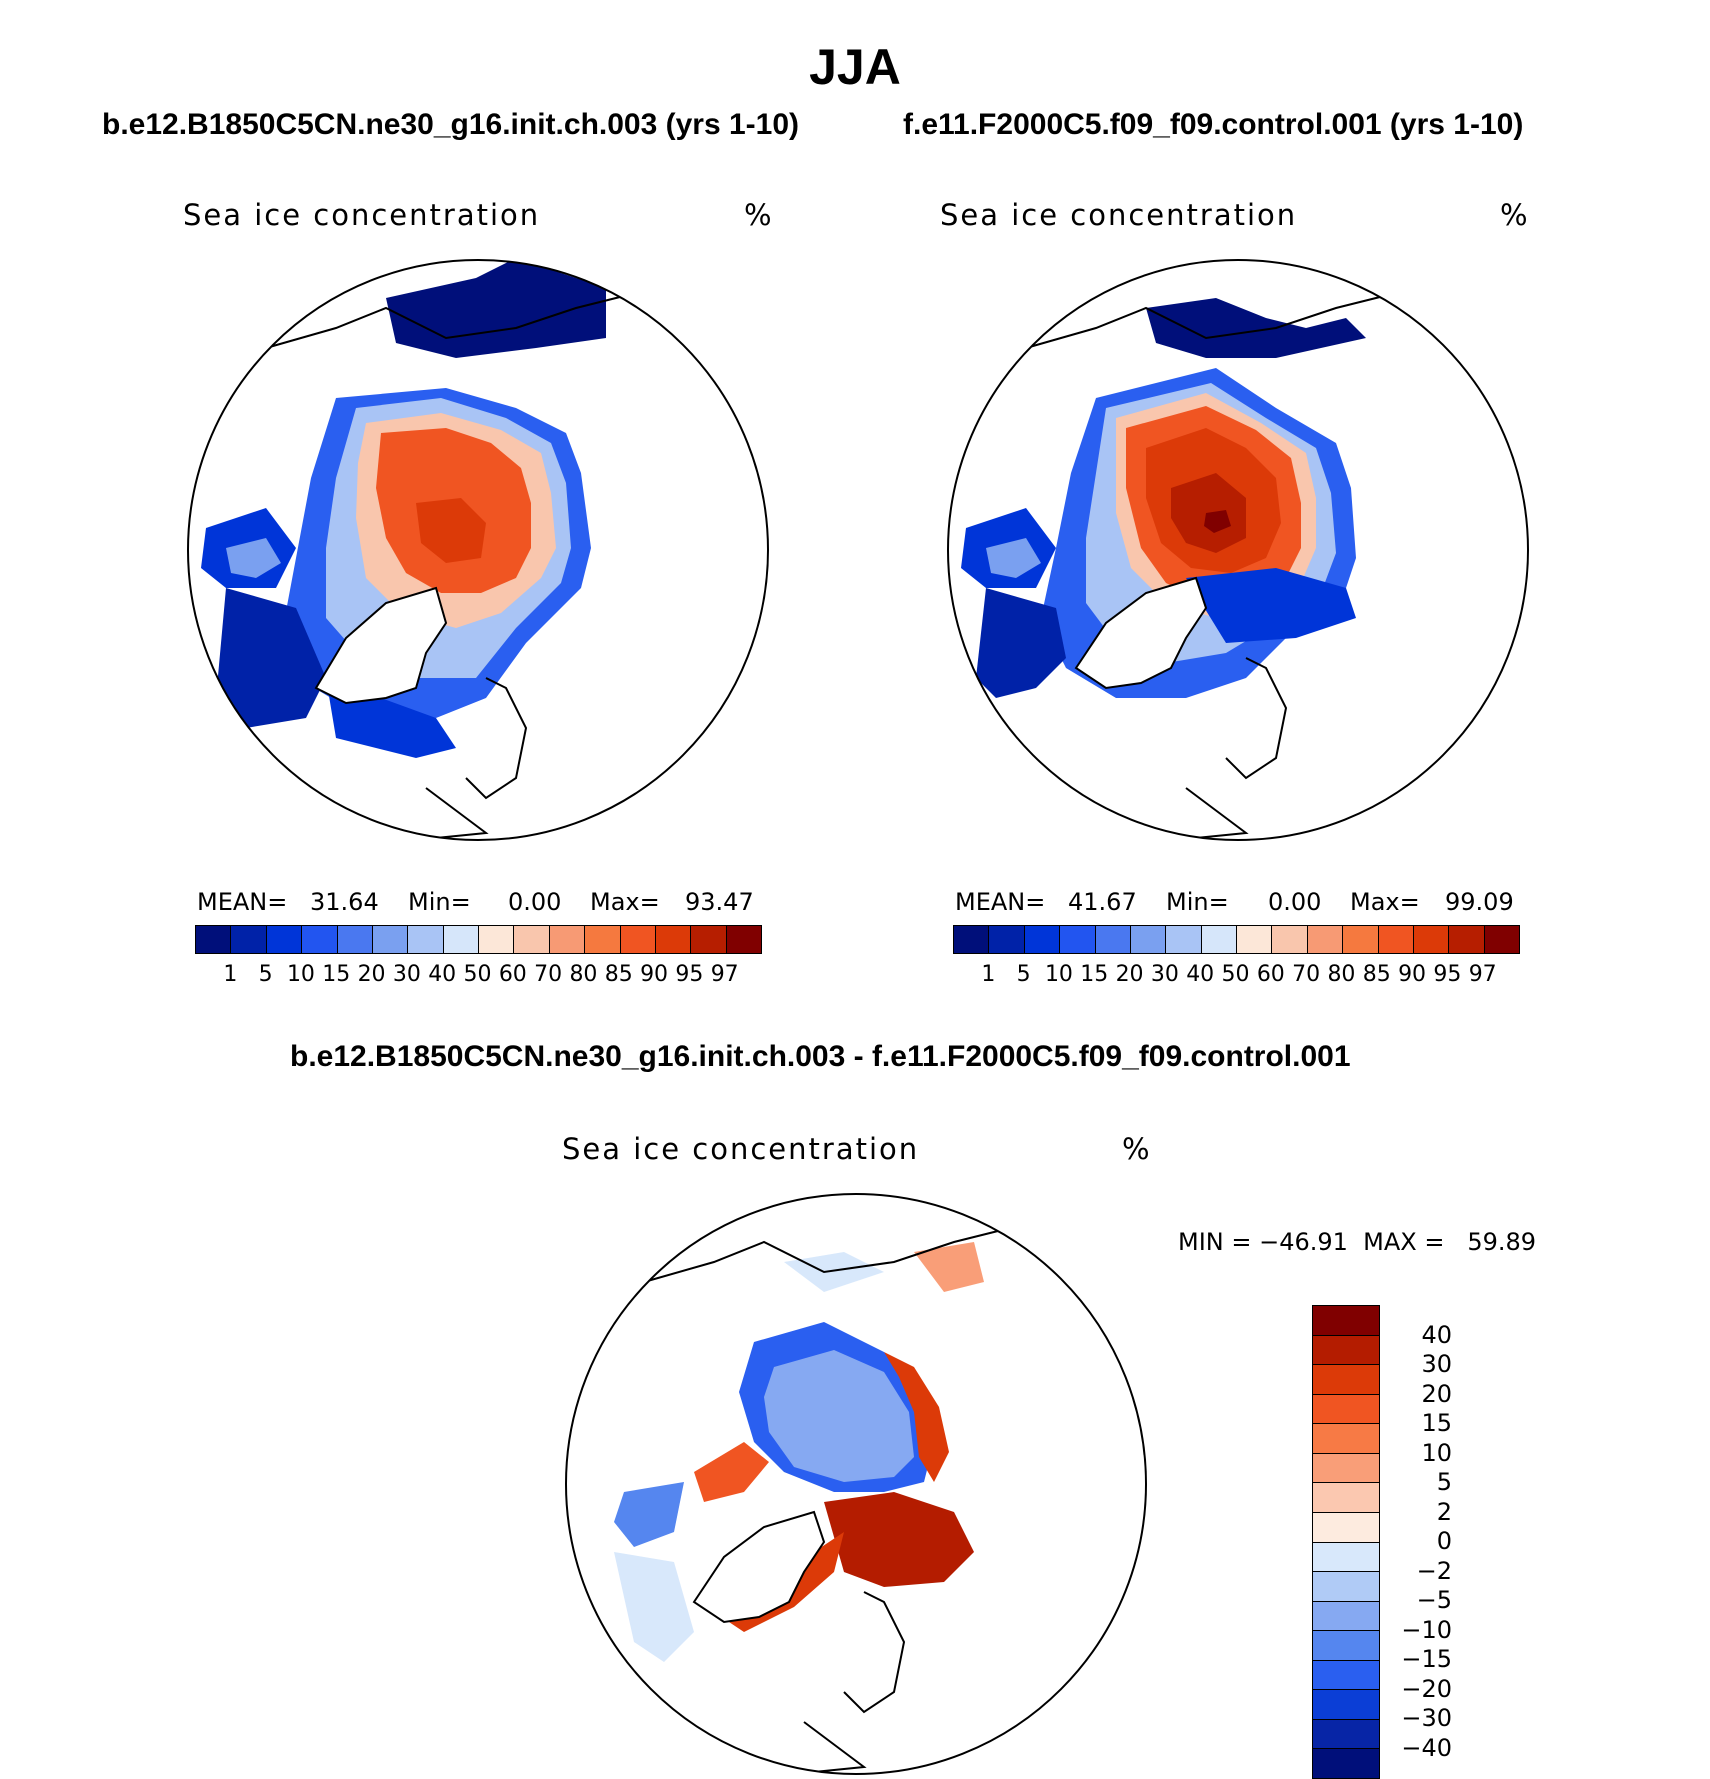 The image size is (1710, 1779). What do you see at coordinates (916, 1417) in the screenshot?
I see `diff-red-siberian-edge` at bounding box center [916, 1417].